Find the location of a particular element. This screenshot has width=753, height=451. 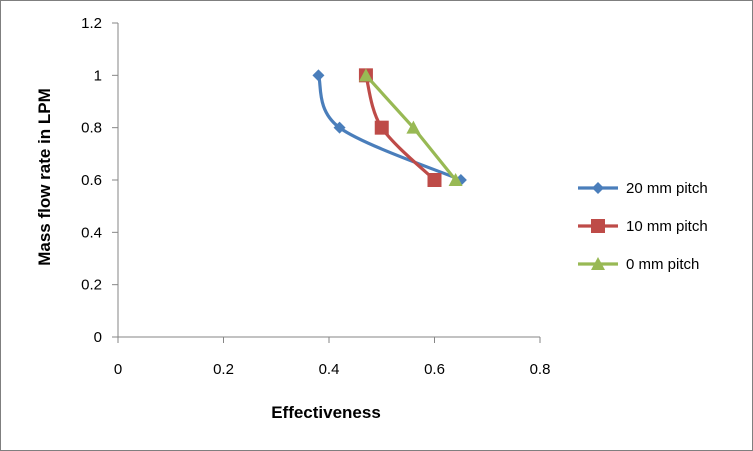

legend-label: 20 mm pitch is located at coordinates (667, 188).